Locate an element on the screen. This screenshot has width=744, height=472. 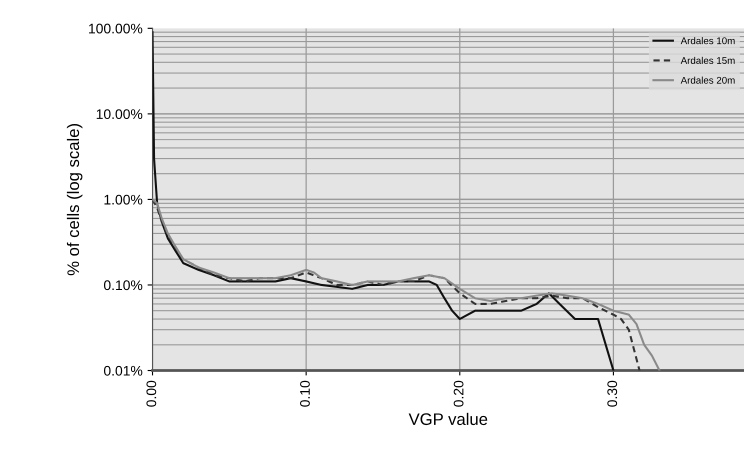
x-axis-title: VGP value is located at coordinates (448, 419).